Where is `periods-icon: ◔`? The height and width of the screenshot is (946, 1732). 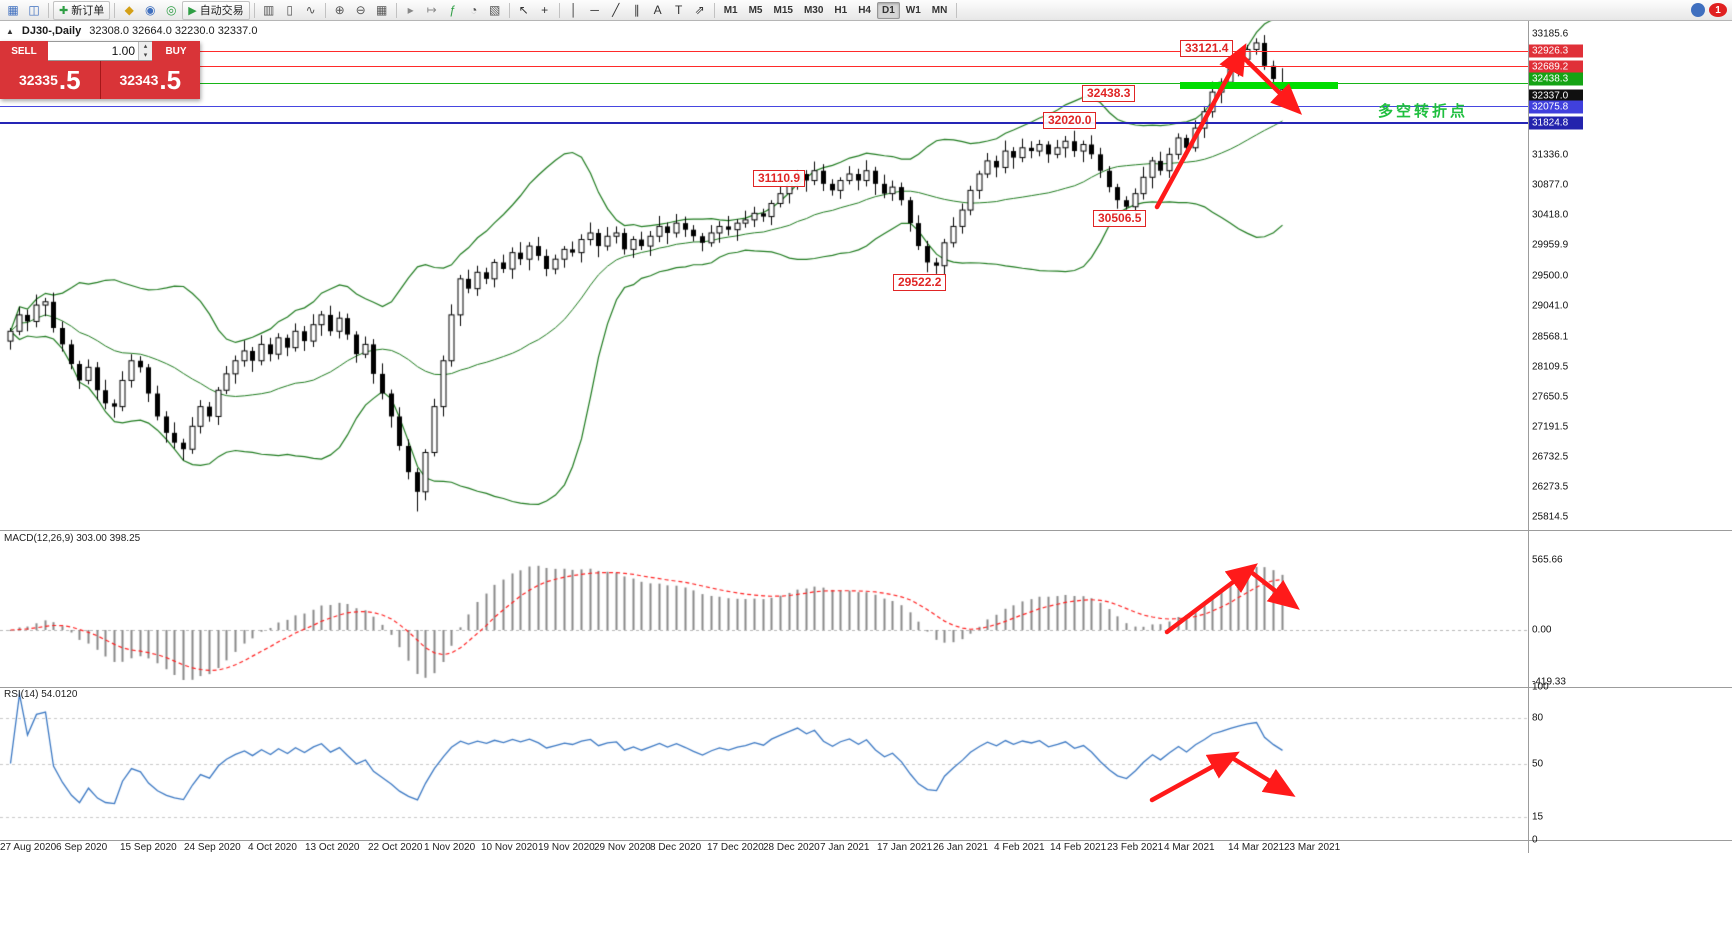
periods-icon: ◔ is located at coordinates (474, 10).